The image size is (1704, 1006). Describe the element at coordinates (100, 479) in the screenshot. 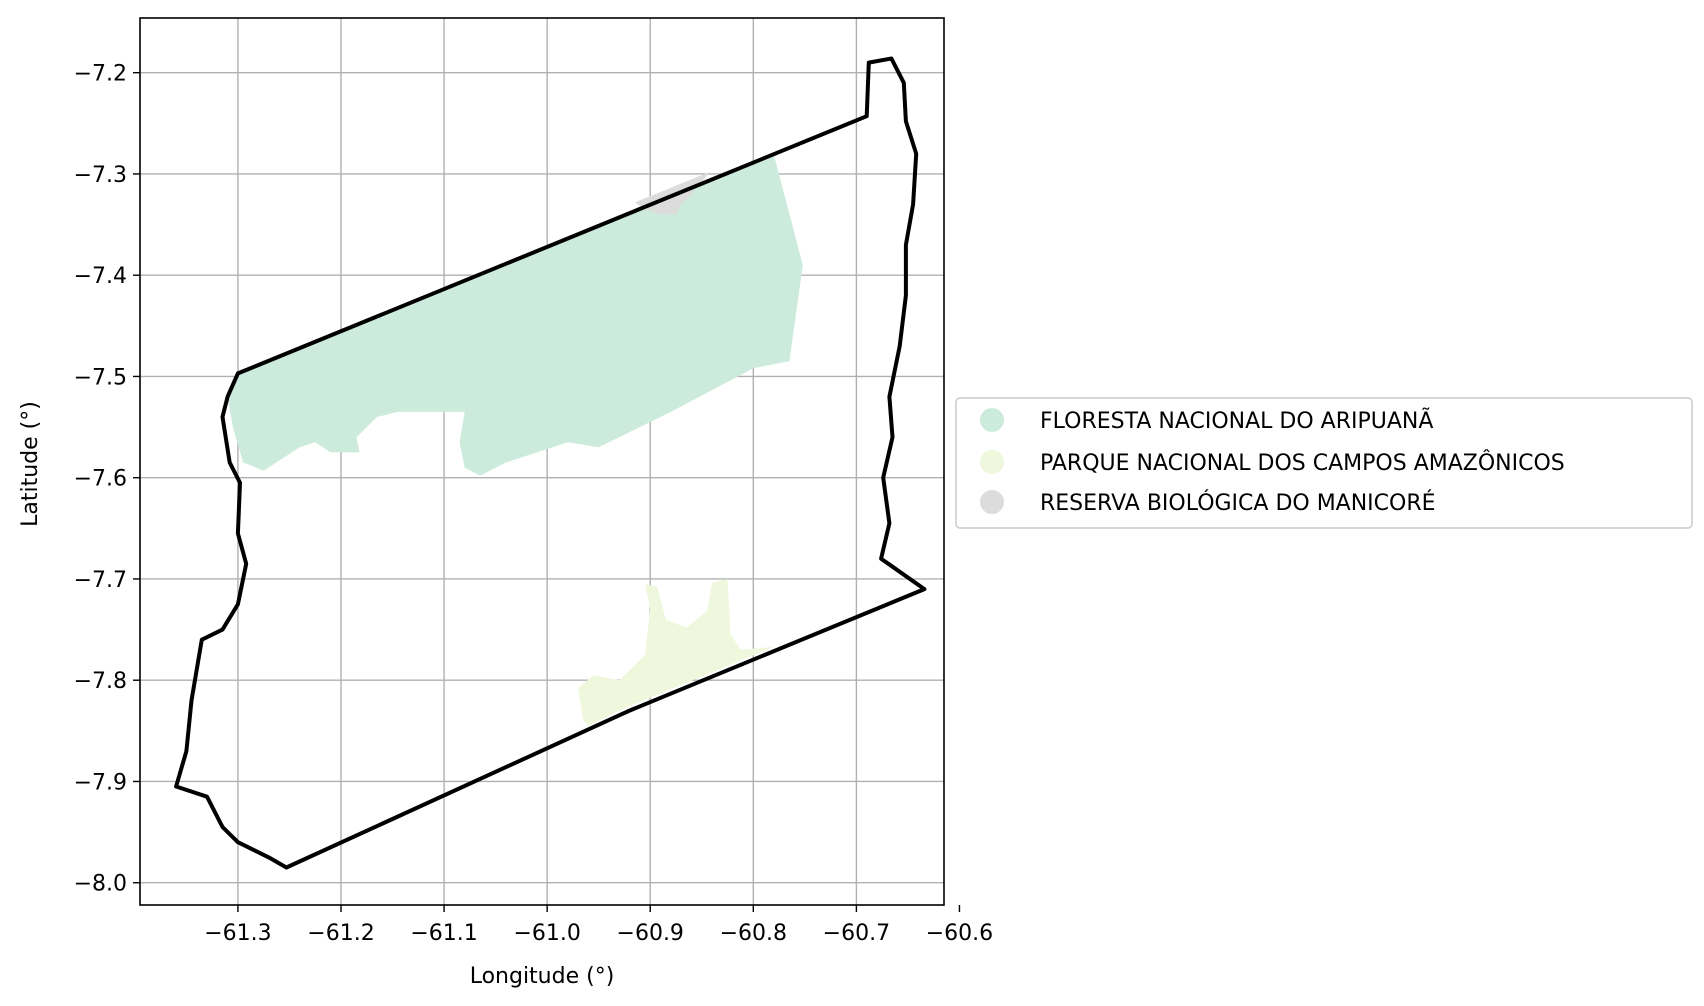

I see `y-tick-label: −7.6` at that location.